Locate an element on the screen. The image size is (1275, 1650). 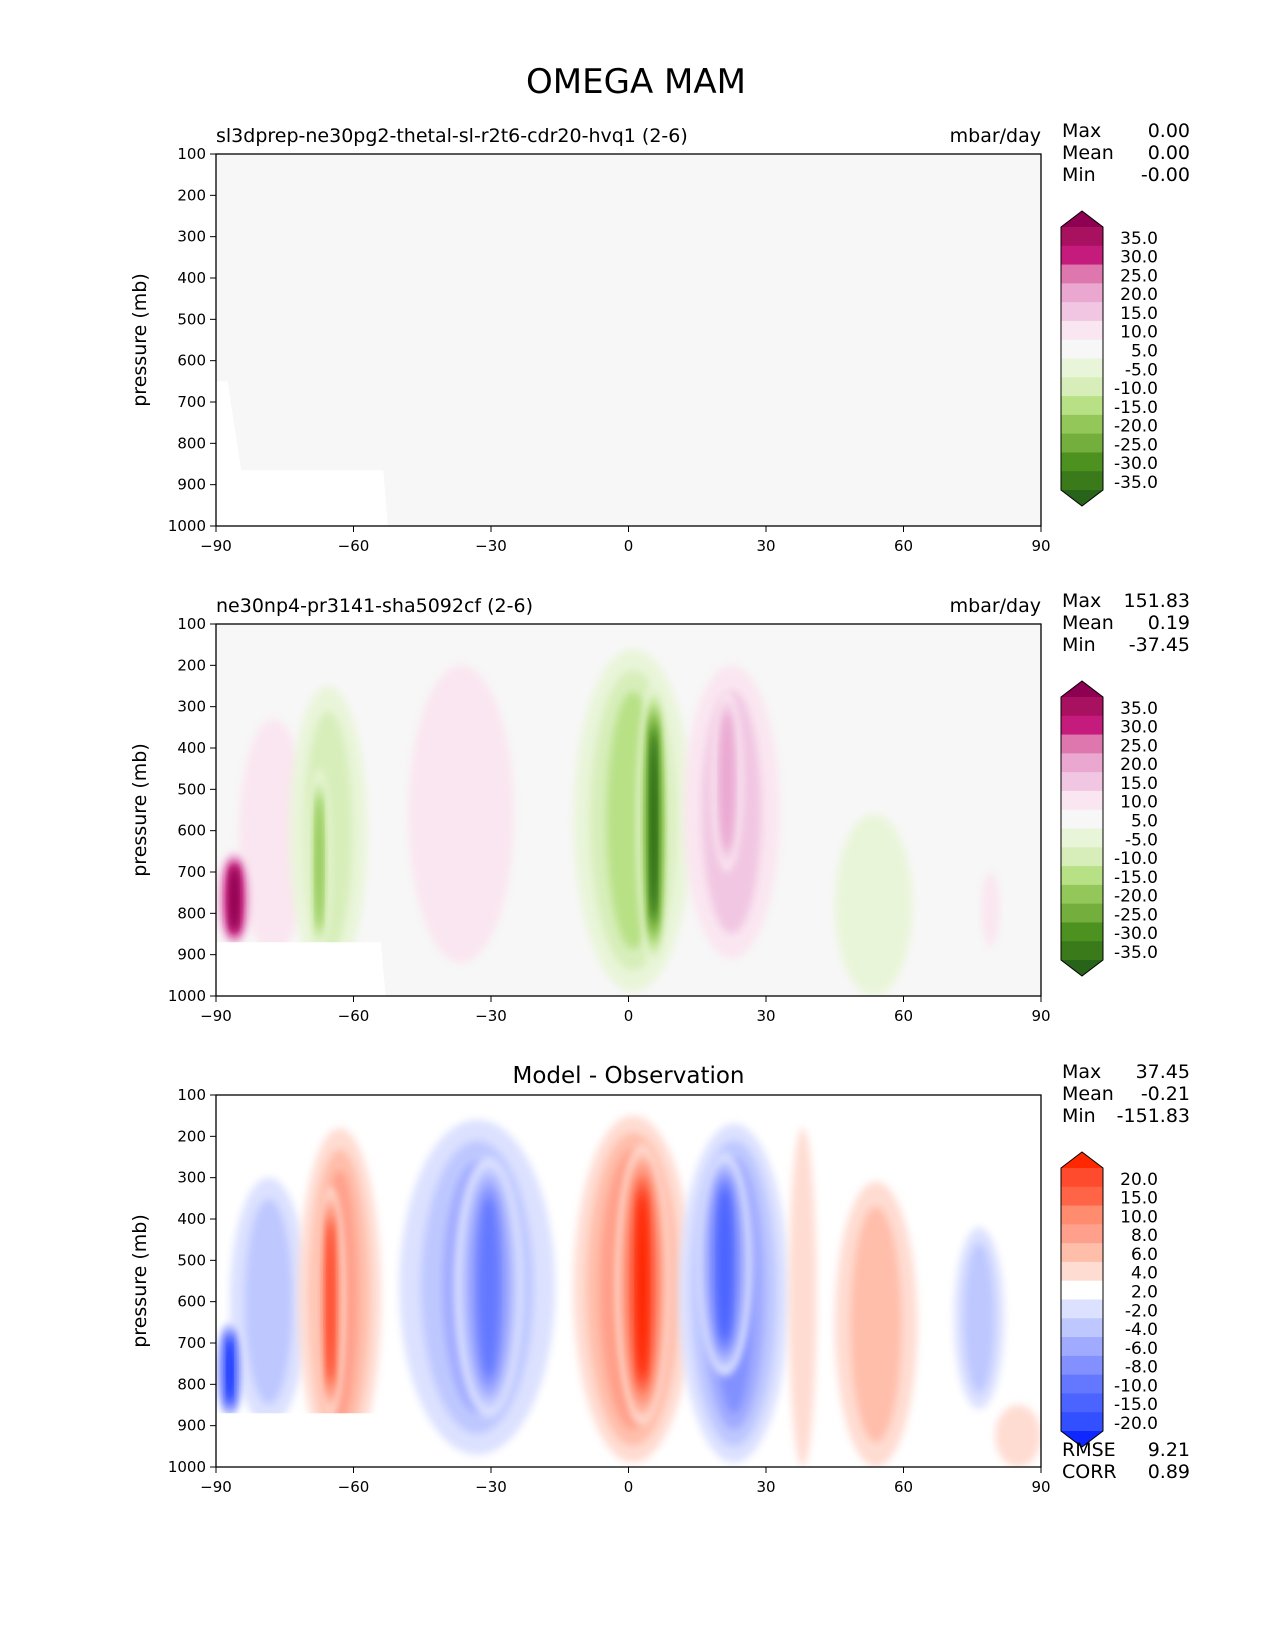
y-tick-label: 300 is located at coordinates (191, 707).